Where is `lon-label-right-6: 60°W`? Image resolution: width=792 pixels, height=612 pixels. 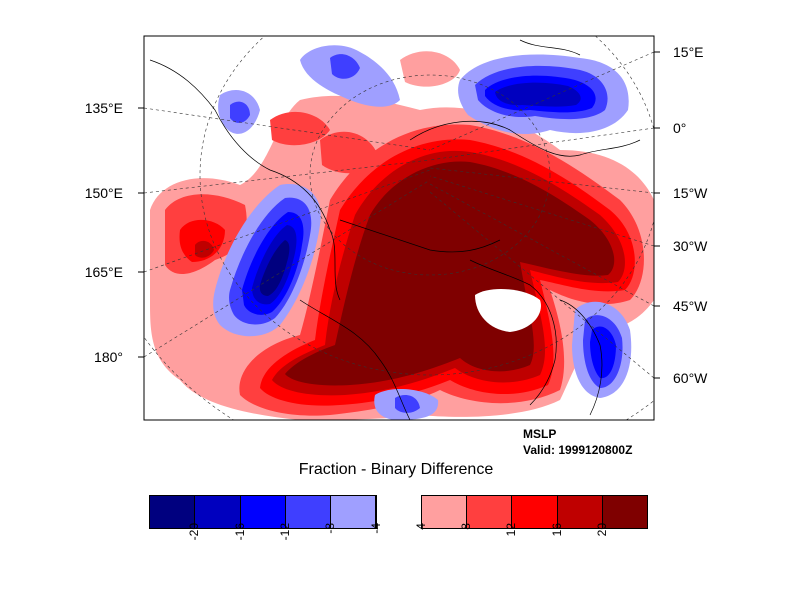
lon-label-right-6: 60°W is located at coordinates (690, 378).